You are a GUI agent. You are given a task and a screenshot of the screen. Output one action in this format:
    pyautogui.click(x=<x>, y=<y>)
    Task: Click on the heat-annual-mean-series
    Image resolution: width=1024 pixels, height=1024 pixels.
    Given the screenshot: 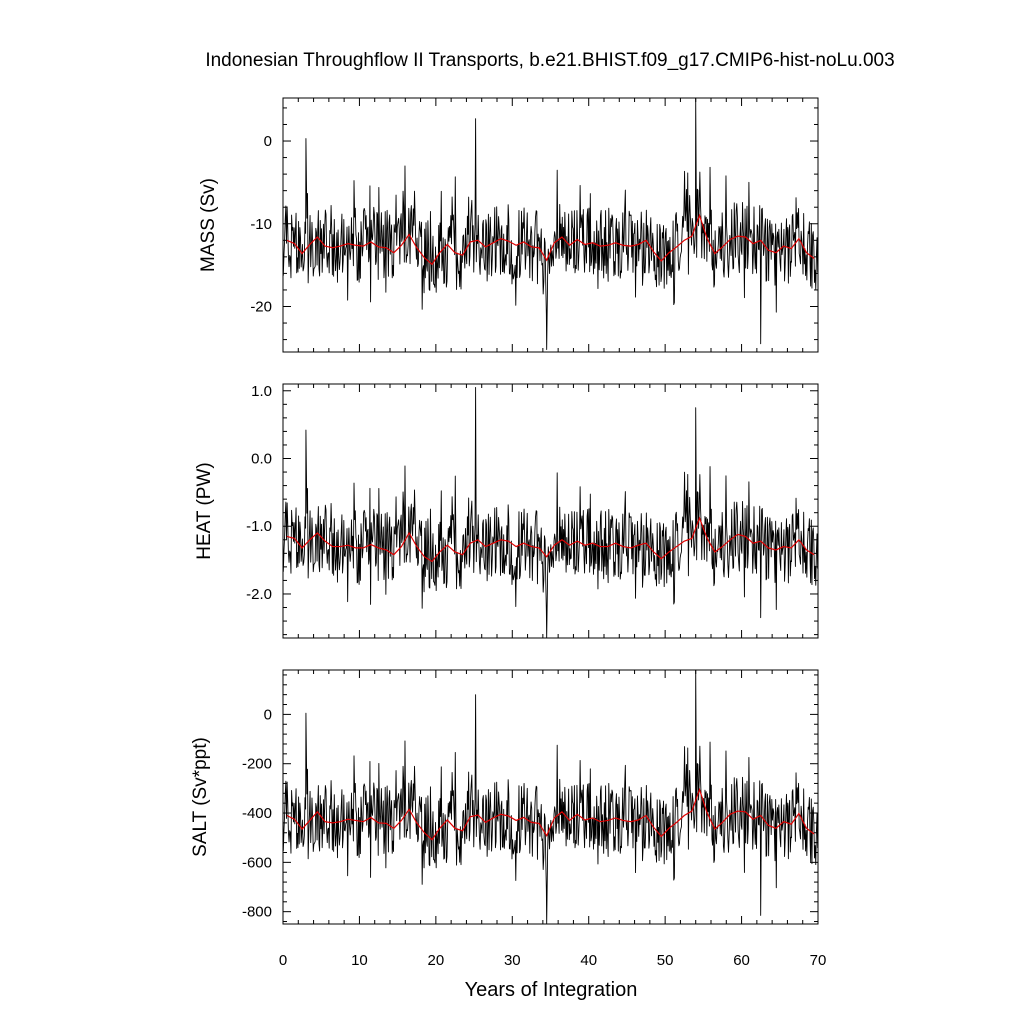 What is the action you would take?
    pyautogui.click(x=550, y=539)
    